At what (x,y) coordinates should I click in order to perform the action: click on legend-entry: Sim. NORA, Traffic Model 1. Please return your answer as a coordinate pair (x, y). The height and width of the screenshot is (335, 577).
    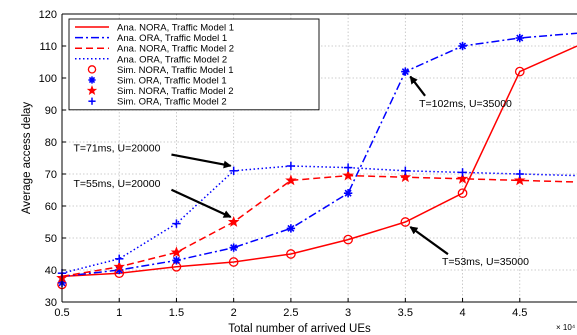
    Looking at the image, I should click on (160, 70).